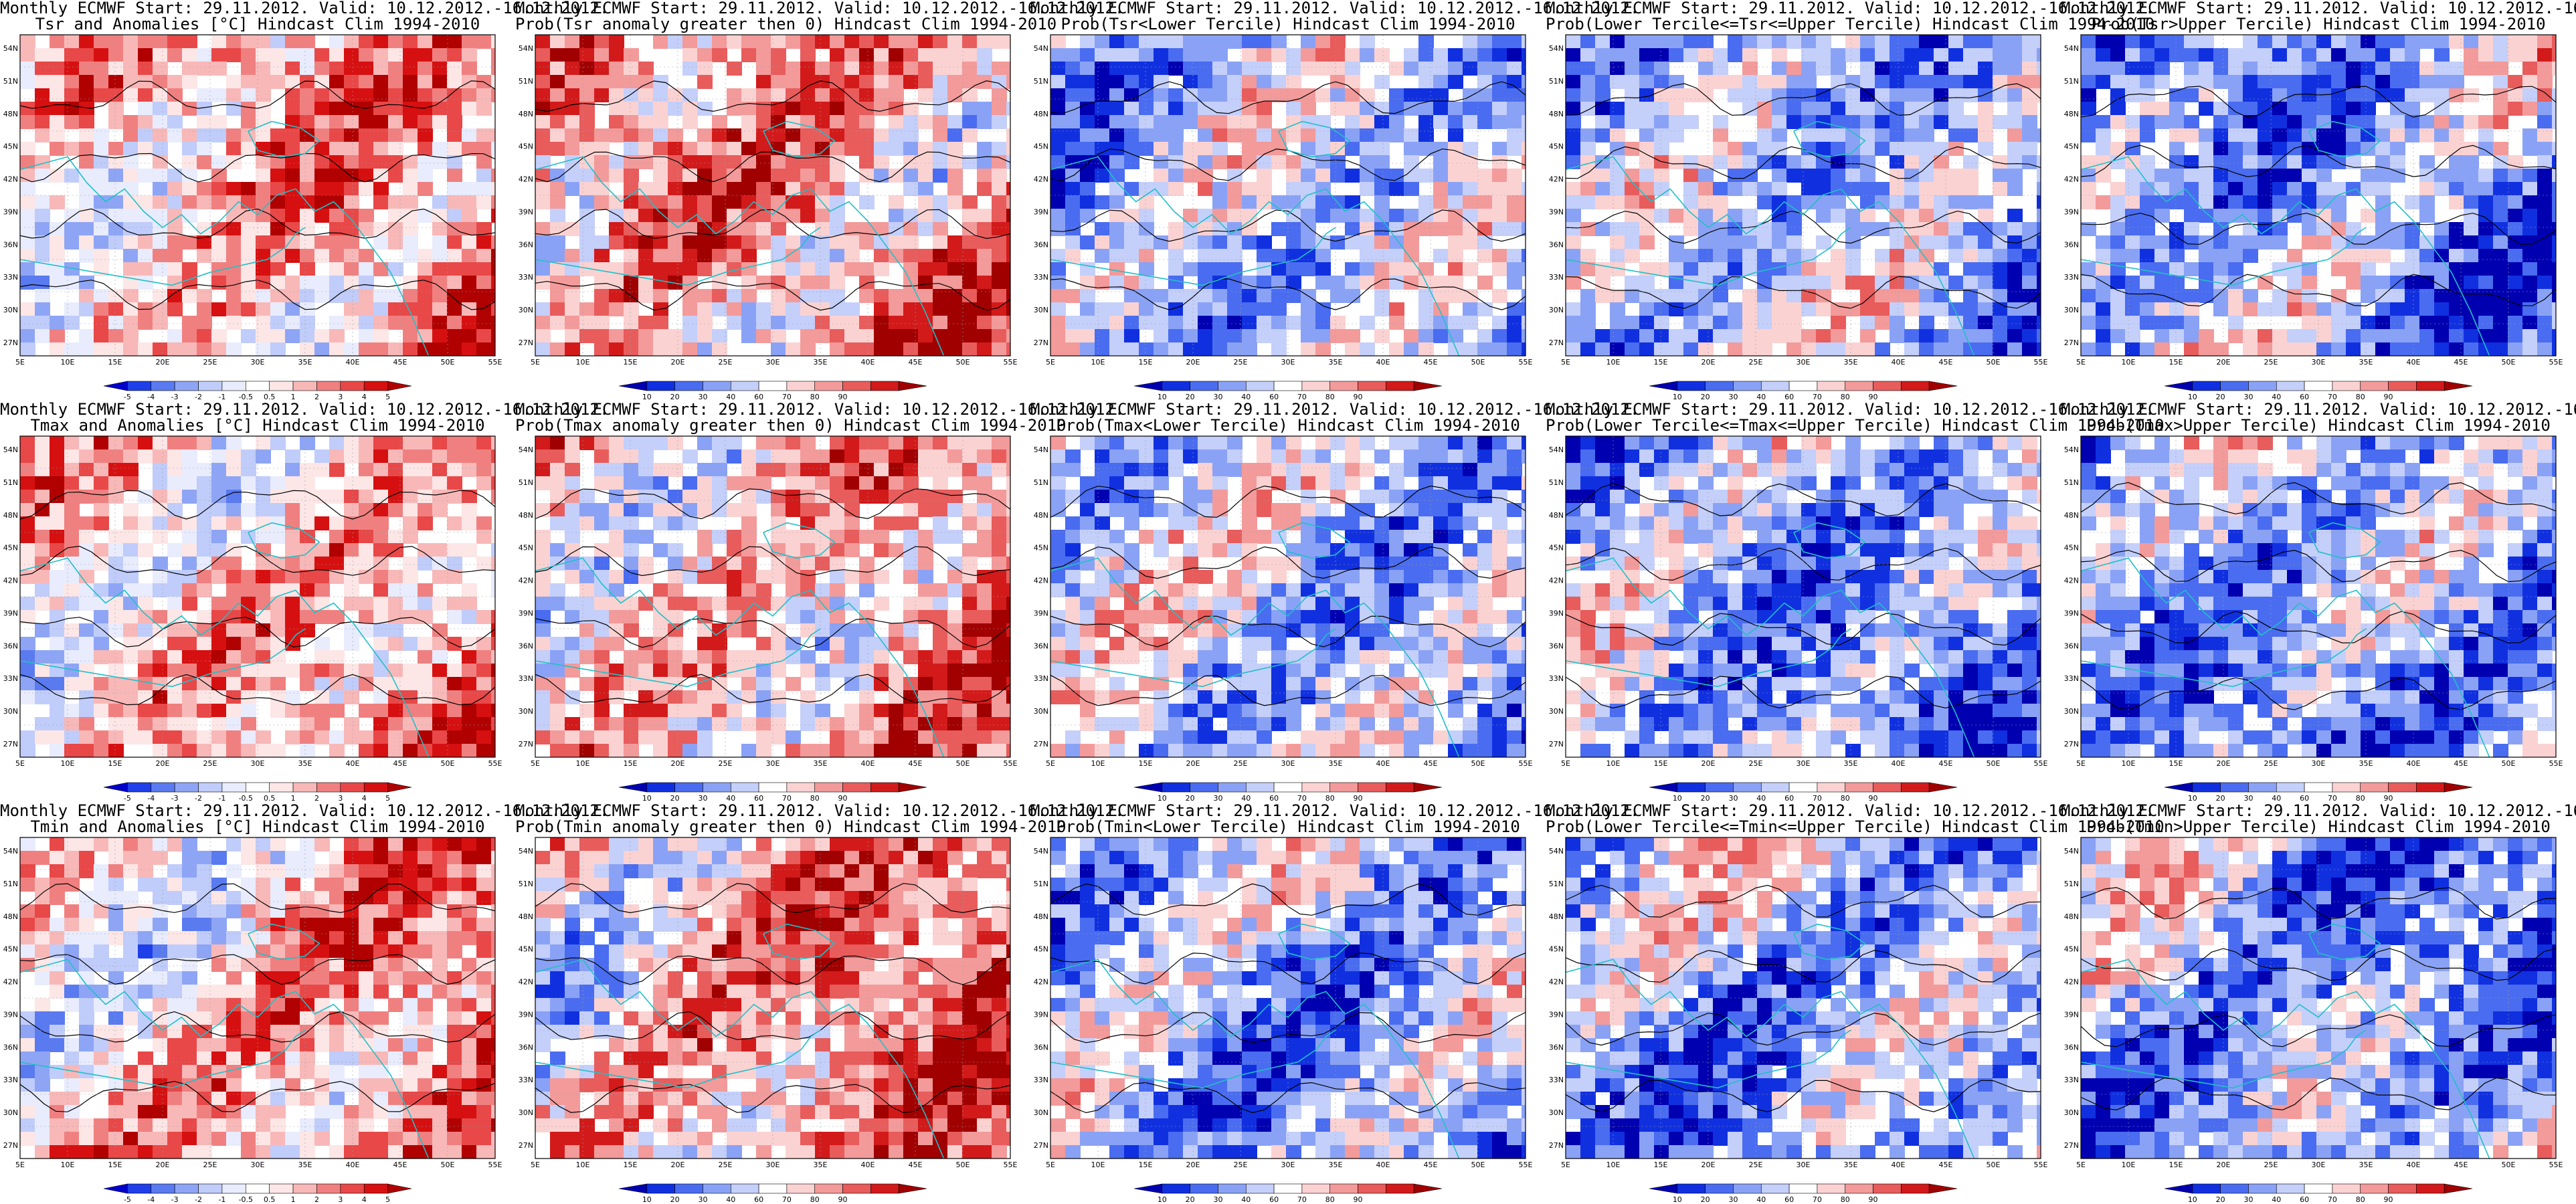 The height and width of the screenshot is (1204, 2576). Describe the element at coordinates (10, 449) in the screenshot. I see `latitude-tick-label: 54N` at that location.